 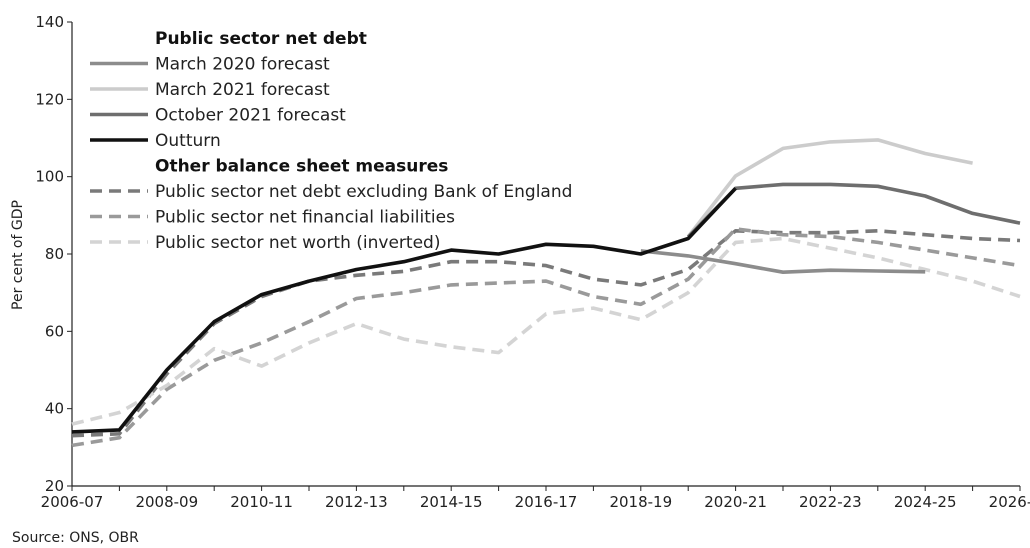 What do you see at coordinates (250, 116) in the screenshot?
I see `legend-entry: October 2021 forecast` at bounding box center [250, 116].